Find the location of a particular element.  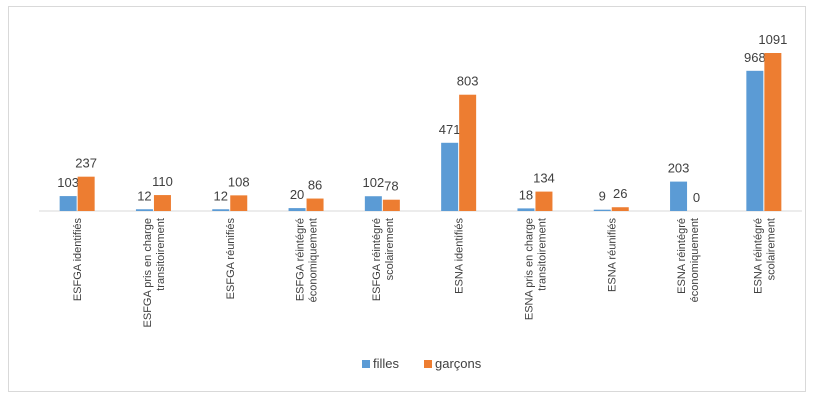

data-label: 203 is located at coordinates (679, 168).